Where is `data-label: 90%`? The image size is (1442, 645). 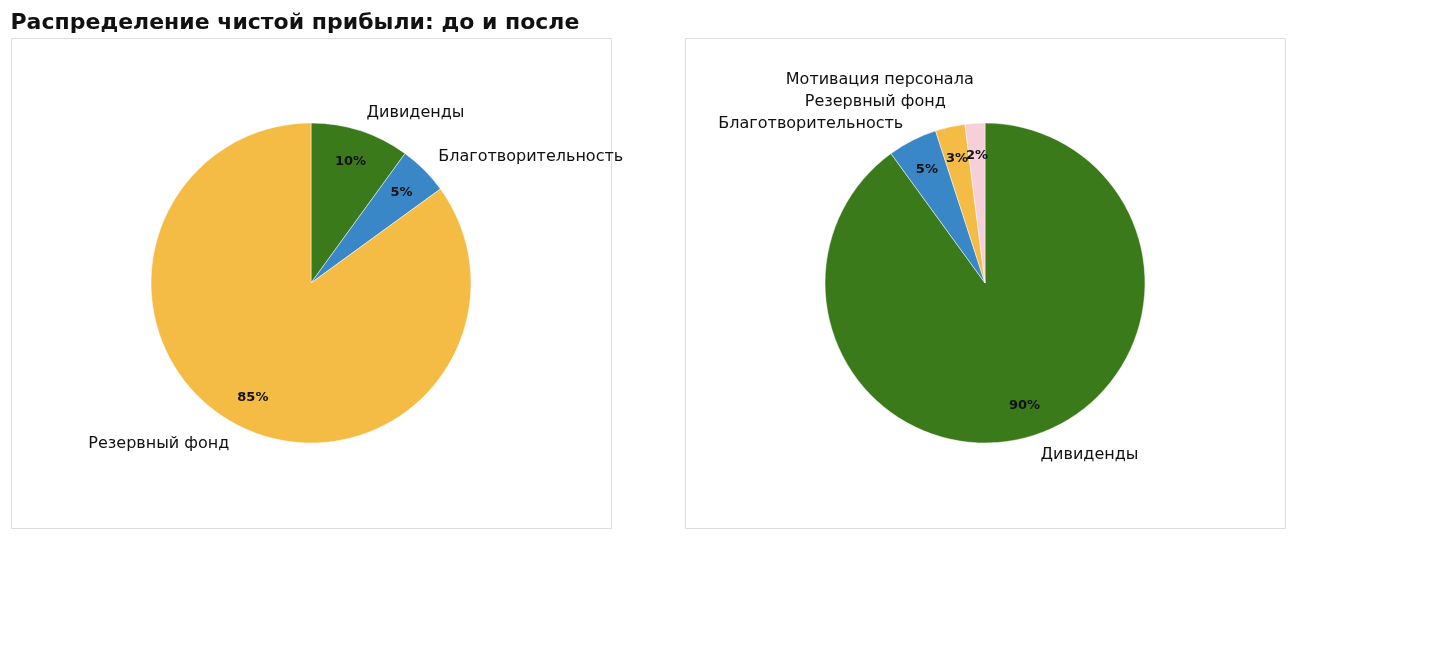 data-label: 90% is located at coordinates (1024, 404).